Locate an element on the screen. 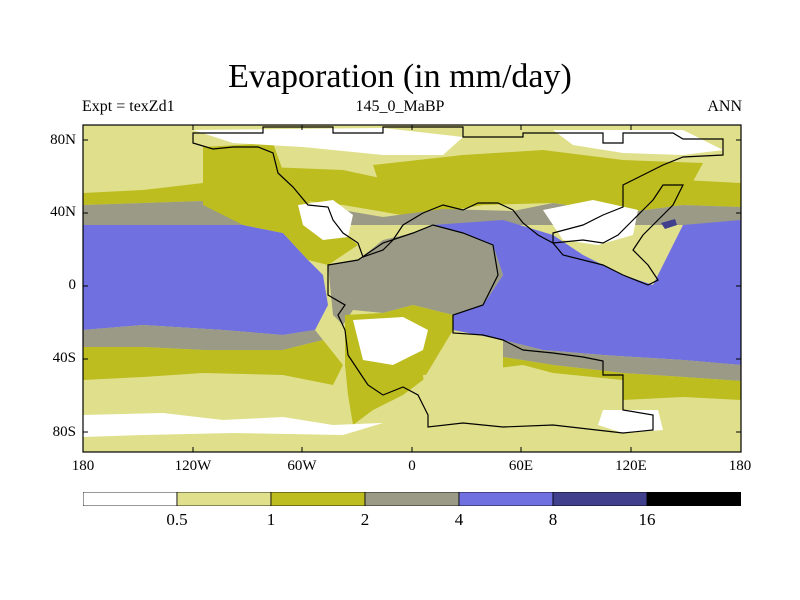 The image size is (800, 600). legend-label-2: 2 is located at coordinates (365, 519).